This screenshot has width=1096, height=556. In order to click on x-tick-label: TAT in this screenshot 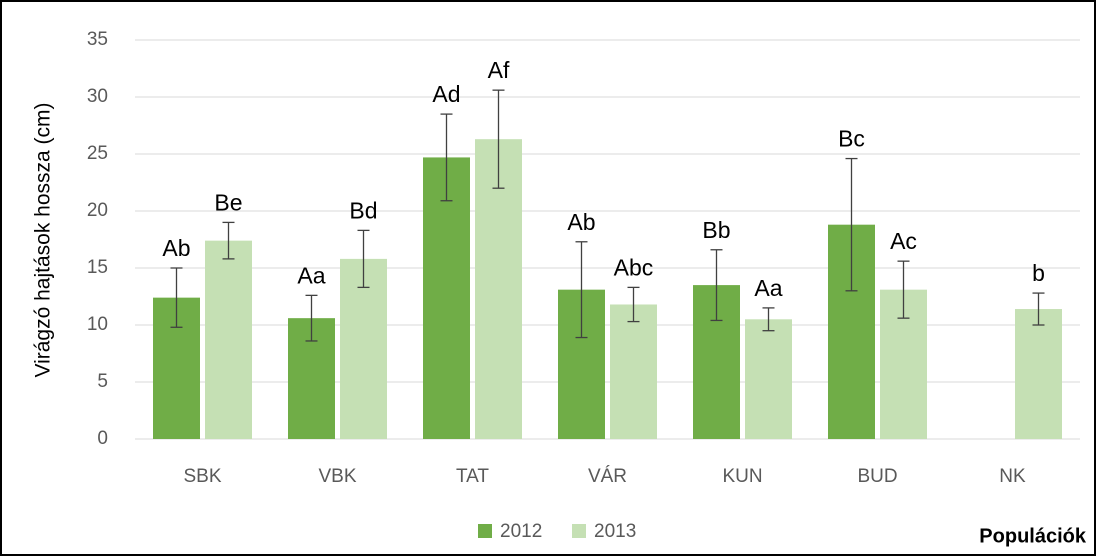, I will do `click(472, 476)`.